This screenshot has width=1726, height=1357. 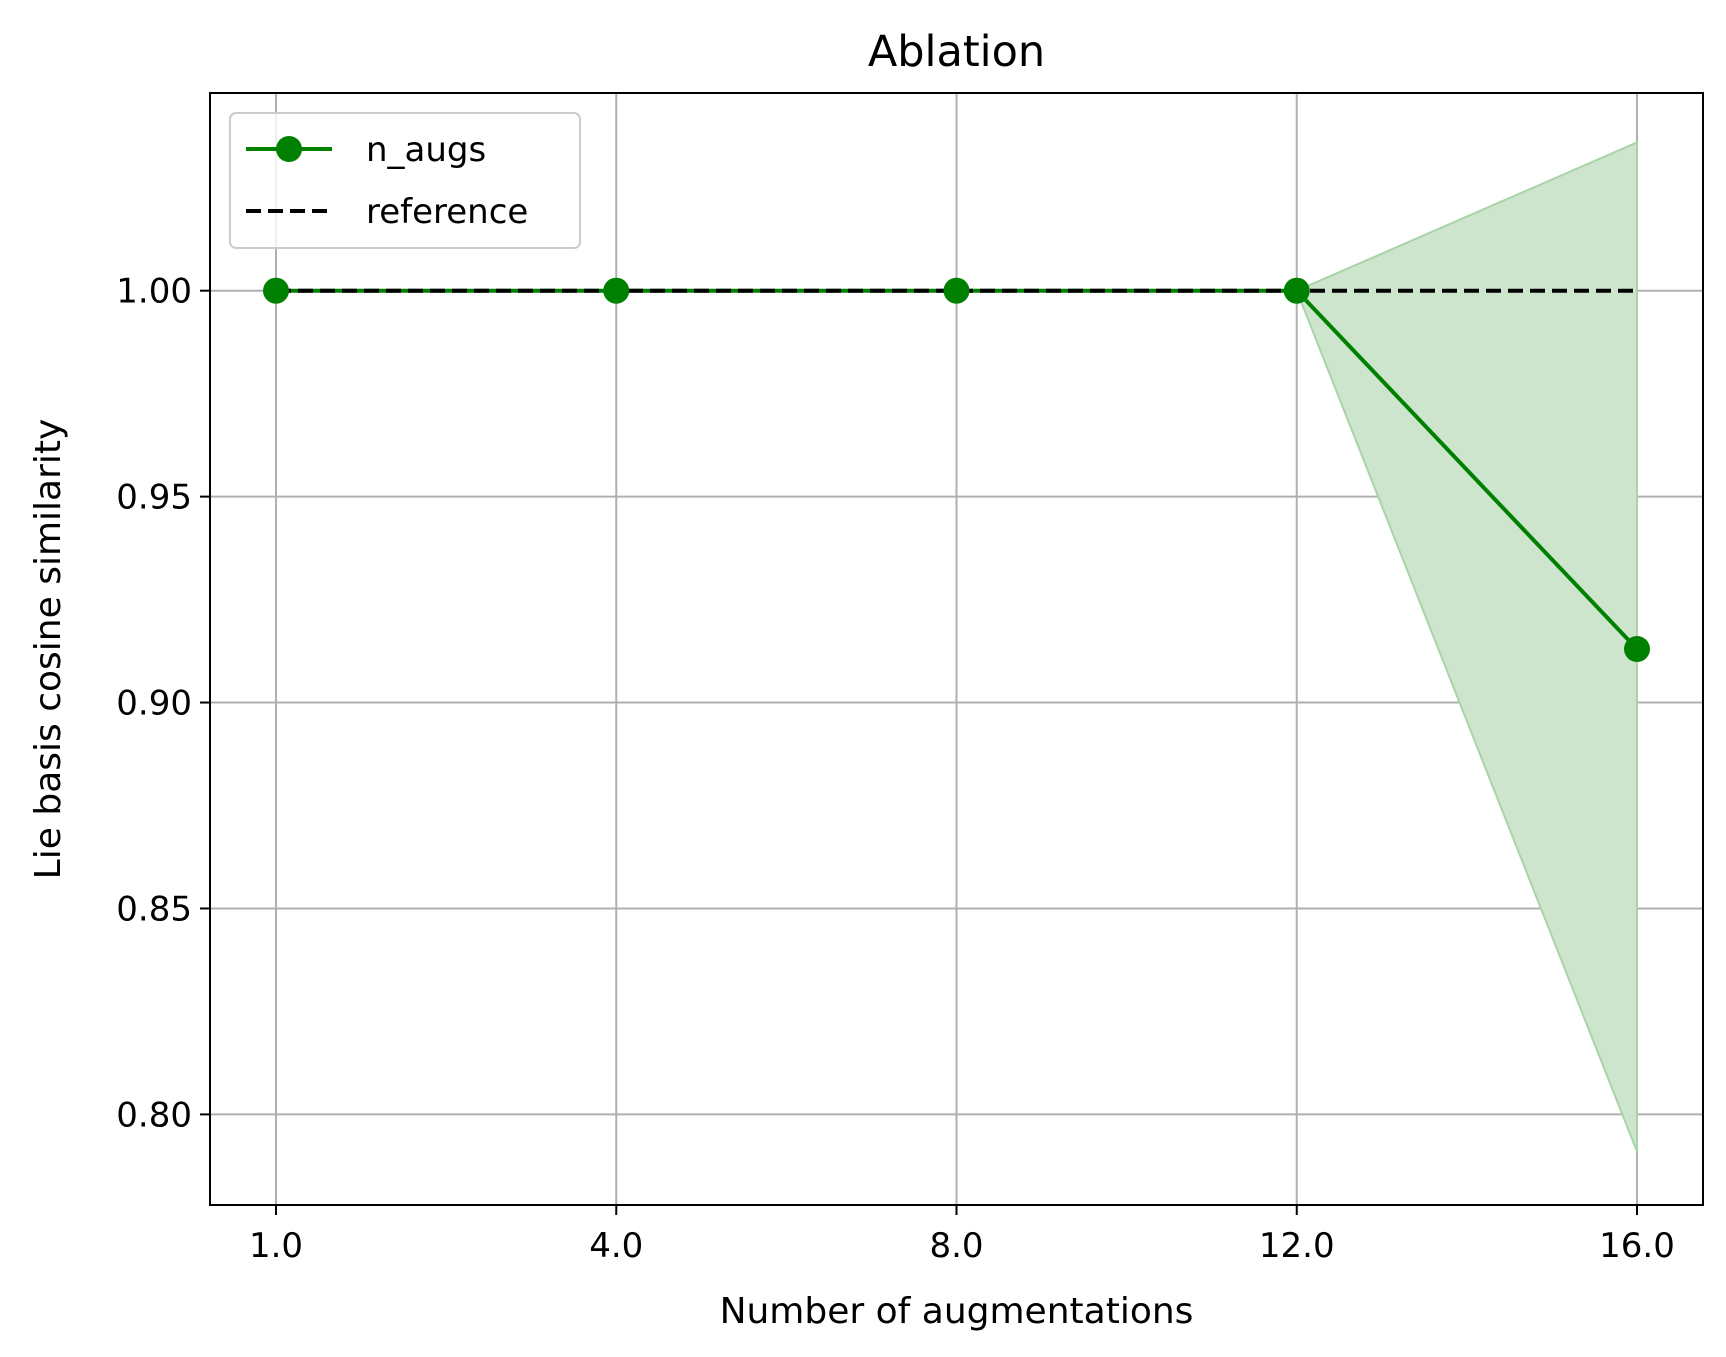 I want to click on y-tick-label: 0.95, so click(x=154, y=498).